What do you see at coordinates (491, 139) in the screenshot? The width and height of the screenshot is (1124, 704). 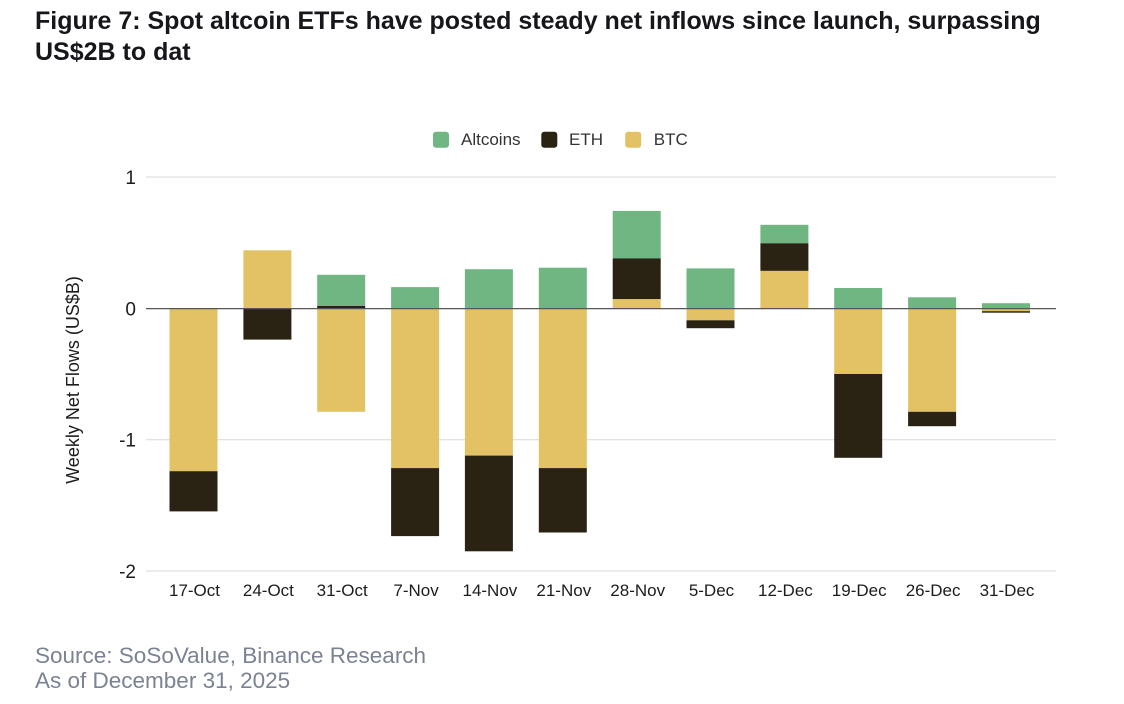 I see `svg-text: Altcoins` at bounding box center [491, 139].